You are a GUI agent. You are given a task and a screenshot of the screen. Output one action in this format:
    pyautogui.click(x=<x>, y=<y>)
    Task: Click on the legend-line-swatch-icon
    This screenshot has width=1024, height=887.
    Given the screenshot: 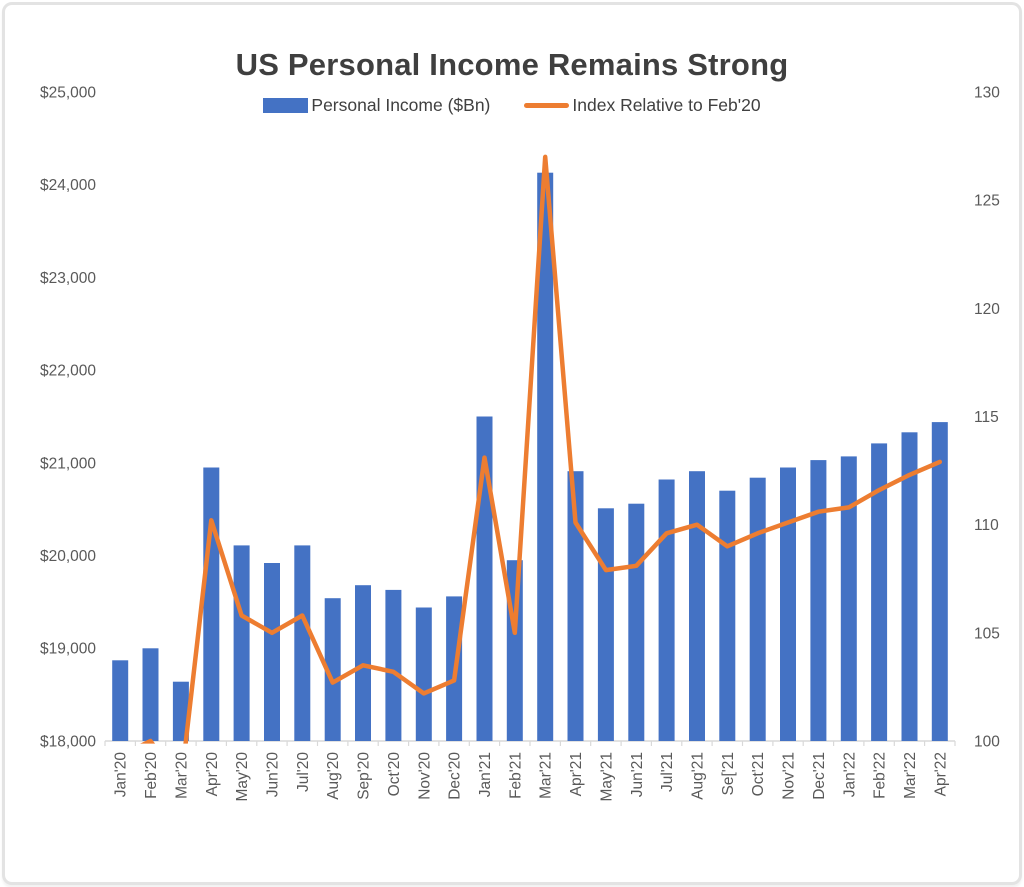 What is the action you would take?
    pyautogui.click(x=547, y=105)
    